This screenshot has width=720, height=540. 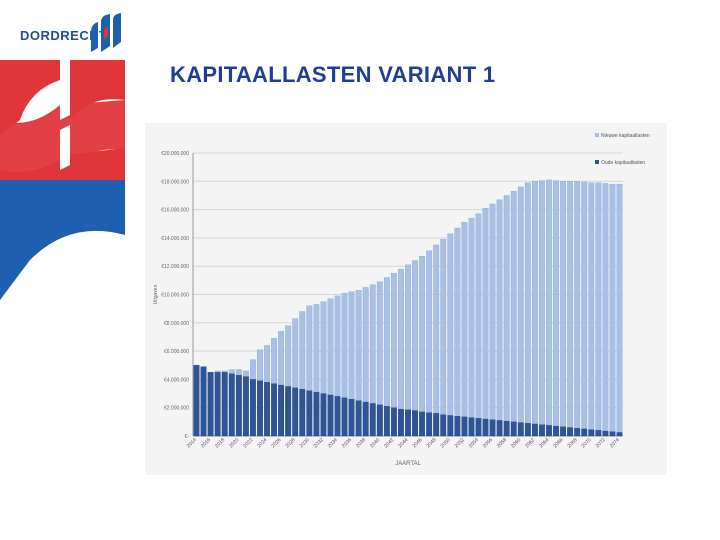 I want to click on x-tick-label: 2056, so click(x=488, y=443).